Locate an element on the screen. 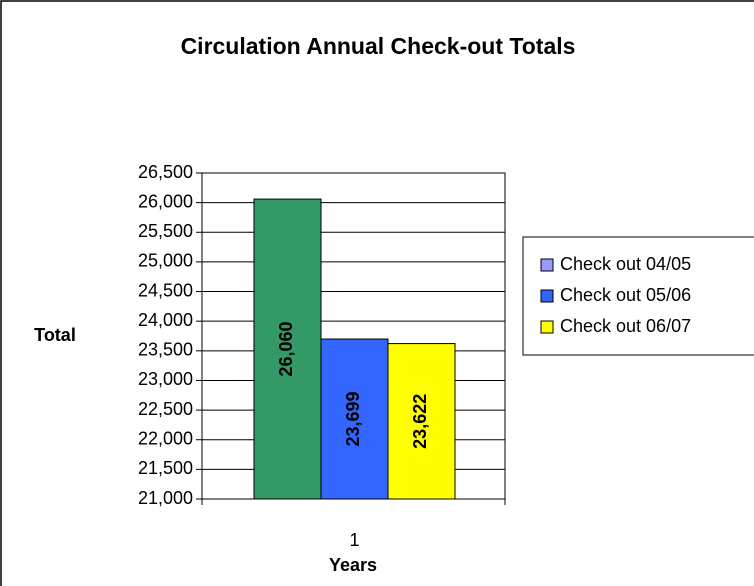 The width and height of the screenshot is (754, 586). y-tick-label: 26,000 is located at coordinates (165, 201).